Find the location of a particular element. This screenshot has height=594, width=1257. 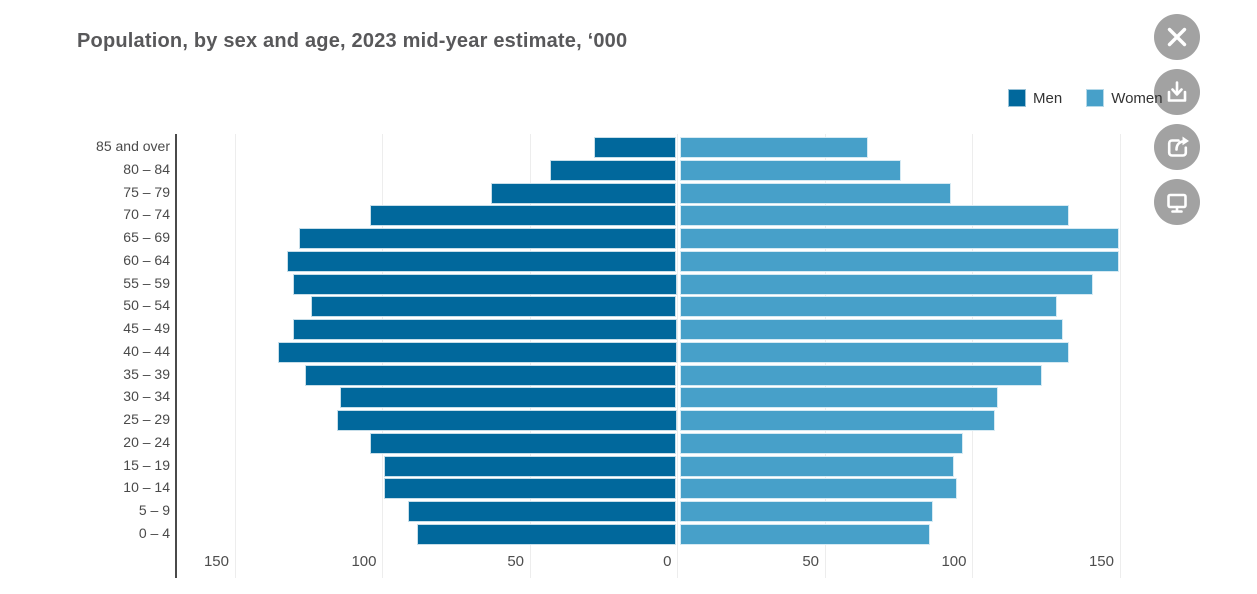

y-axis-label: 10 – 14 is located at coordinates (146, 487).